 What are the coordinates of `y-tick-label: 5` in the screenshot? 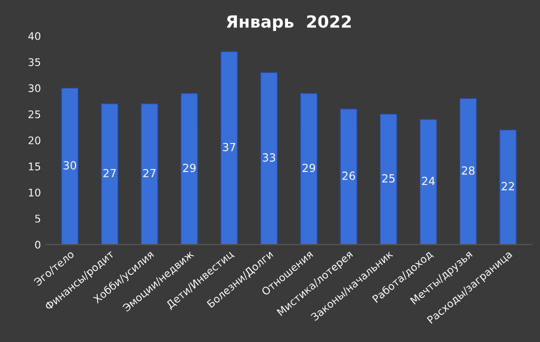 It's located at (37, 218).